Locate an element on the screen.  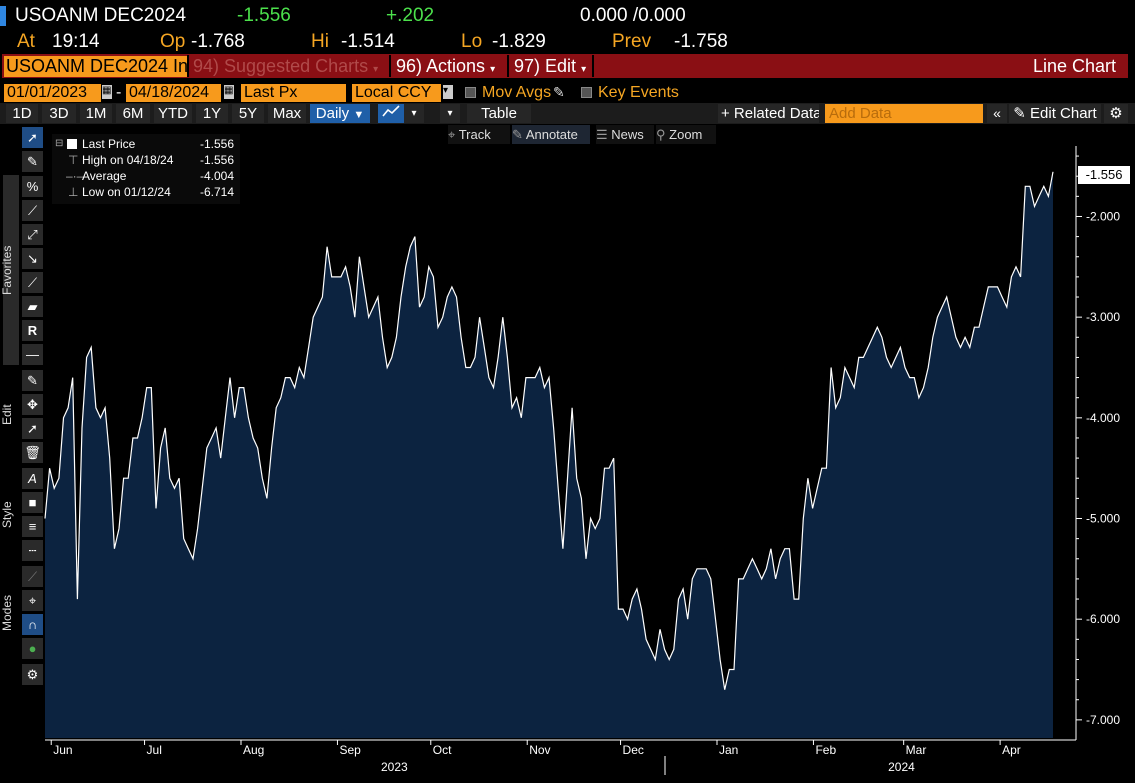
currency-select: Local CCY is located at coordinates (396, 93).